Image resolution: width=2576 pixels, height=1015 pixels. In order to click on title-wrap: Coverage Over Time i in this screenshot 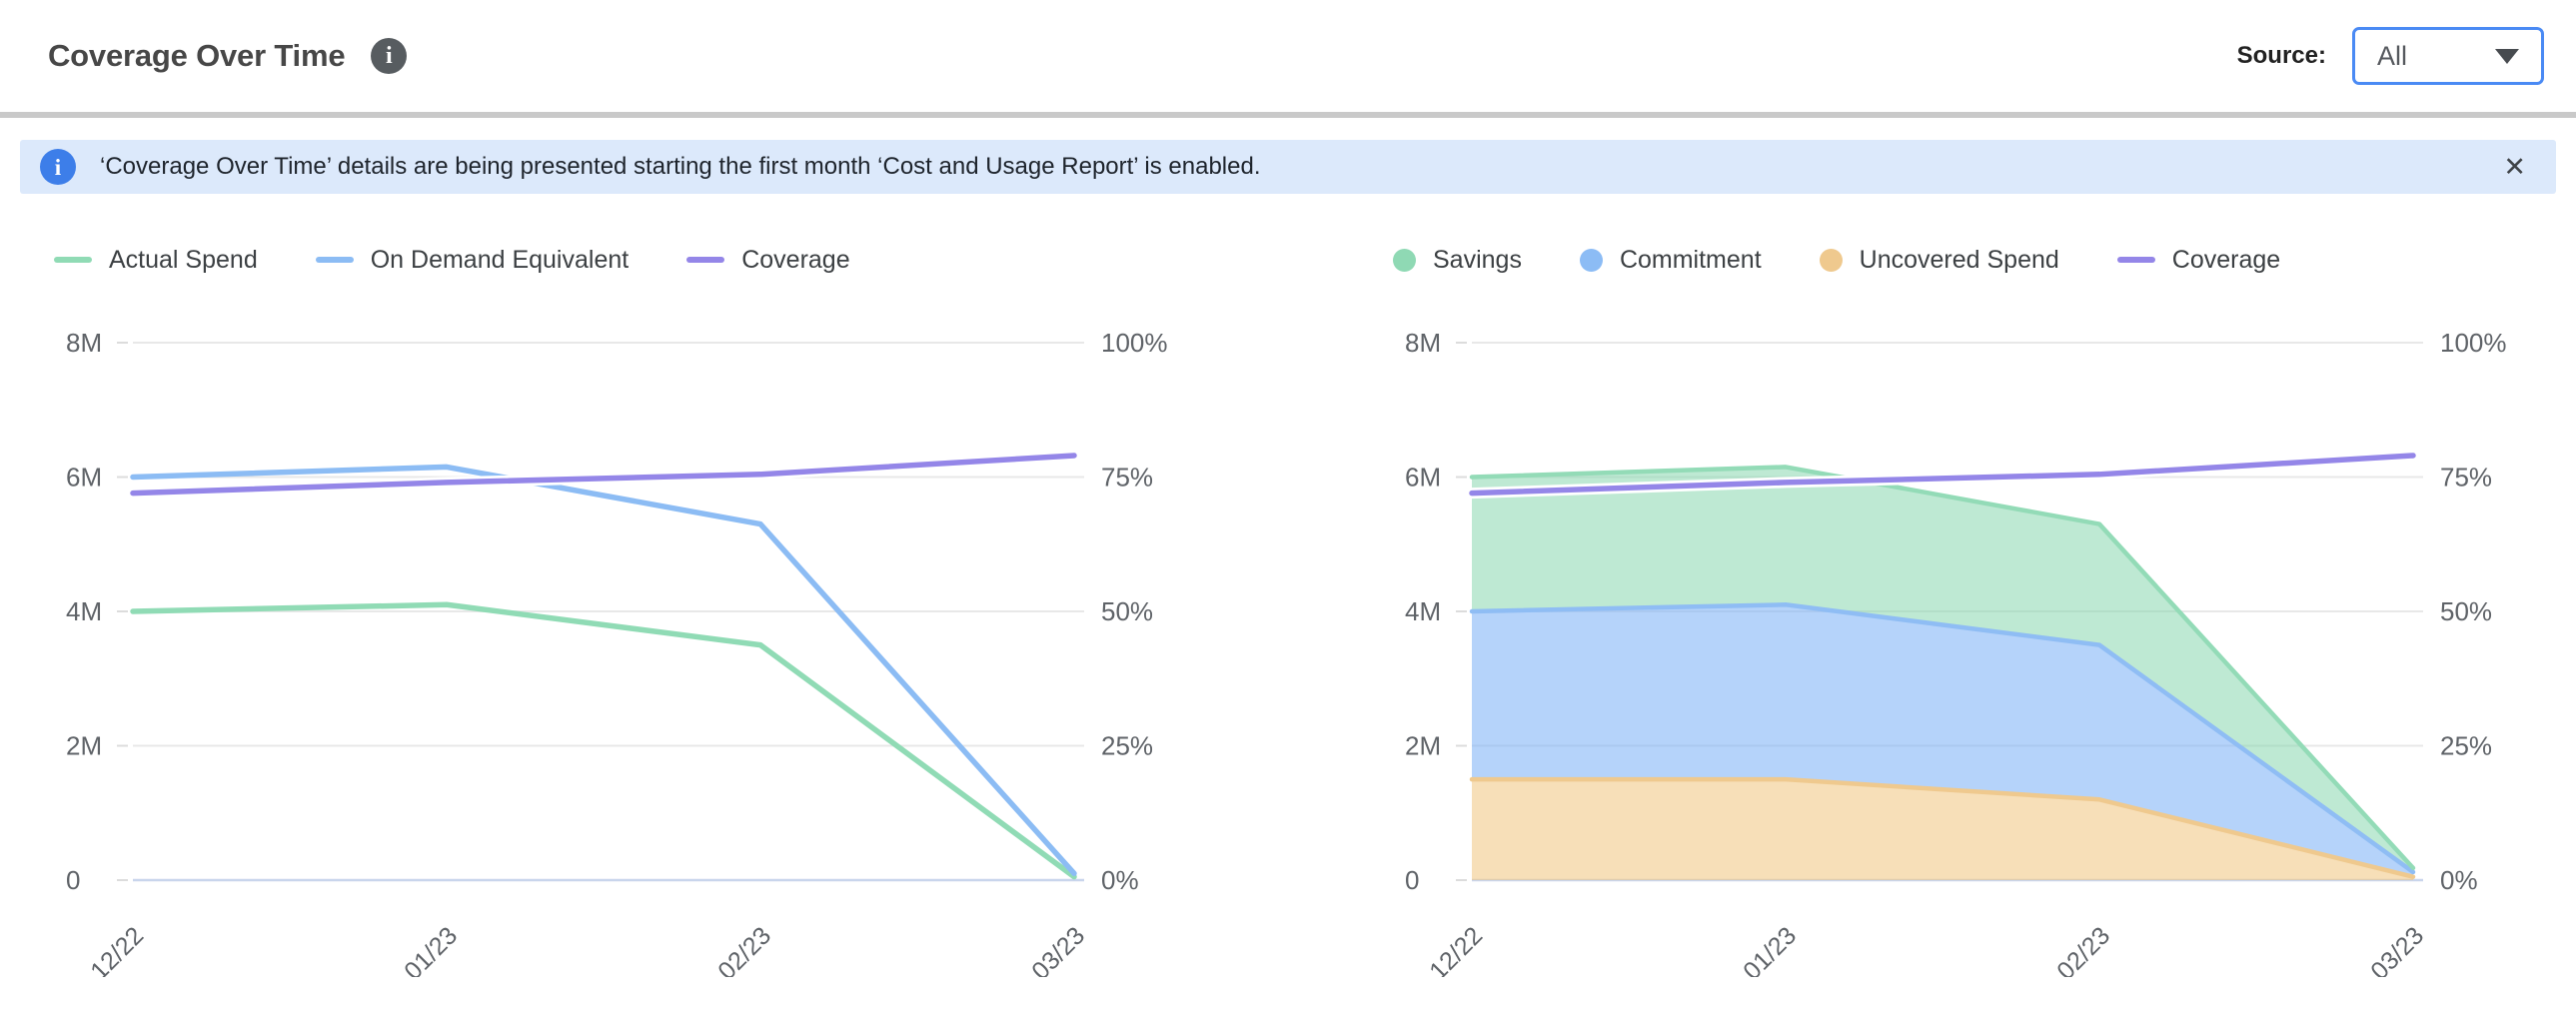, I will do `click(228, 56)`.